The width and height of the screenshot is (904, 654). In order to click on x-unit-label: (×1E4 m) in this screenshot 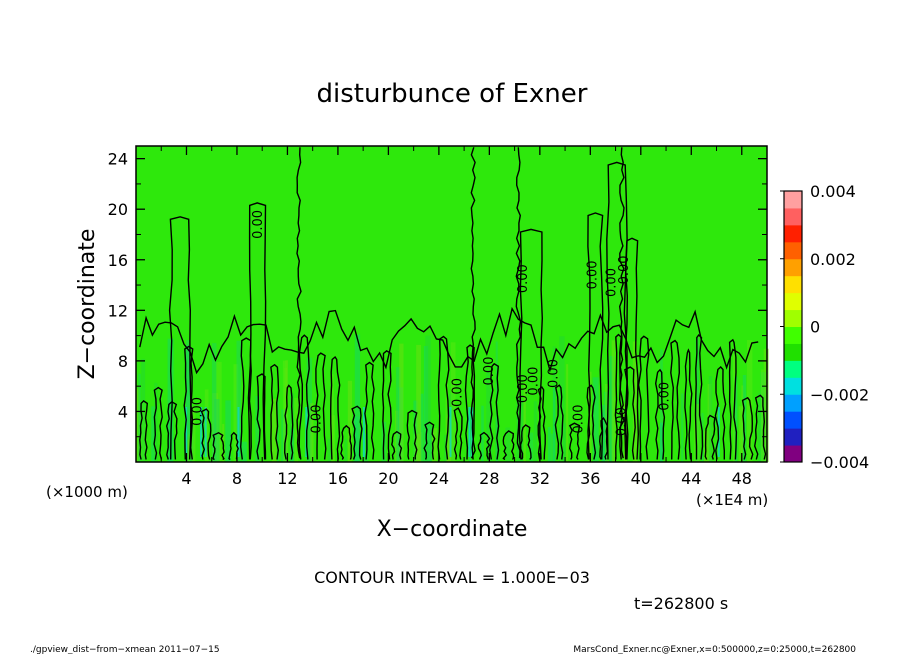, I will do `click(732, 500)`.